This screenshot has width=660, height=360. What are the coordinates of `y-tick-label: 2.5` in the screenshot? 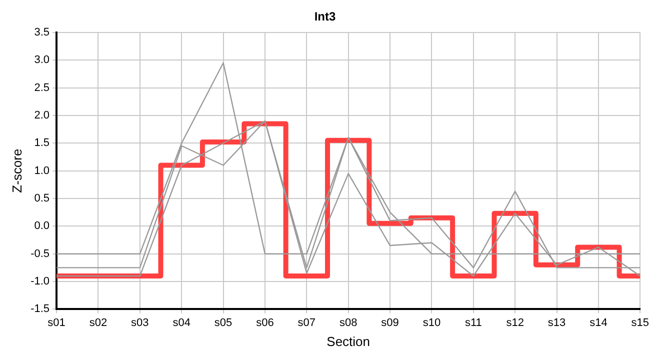 It's located at (42, 88).